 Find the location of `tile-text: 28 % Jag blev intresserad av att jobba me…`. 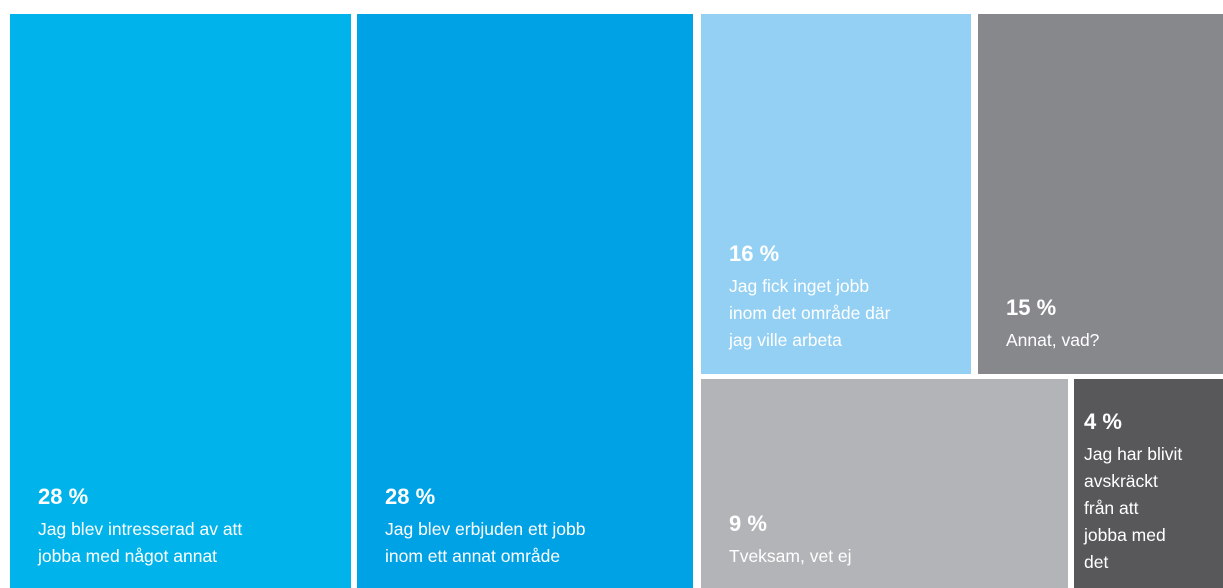

tile-text: 28 % Jag blev intresserad av att jobba me… is located at coordinates (190, 526).